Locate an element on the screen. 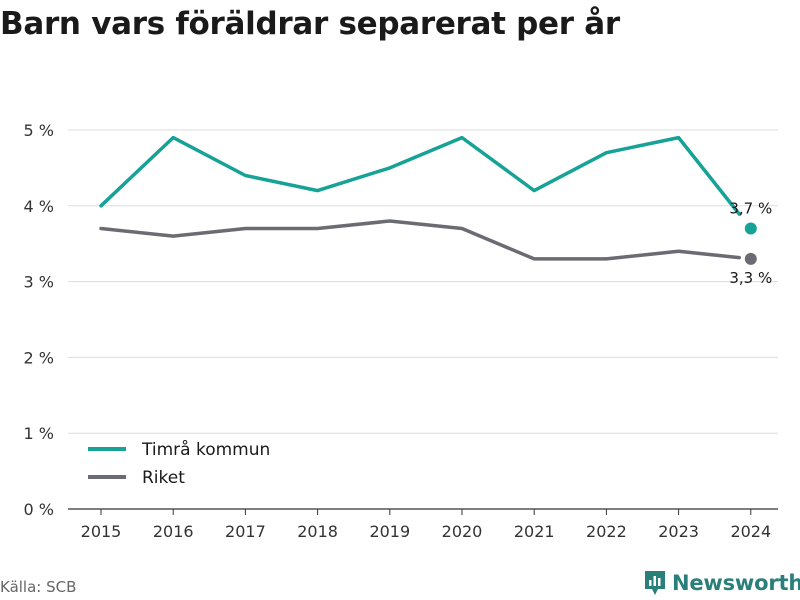  y-tick-label: 1 % is located at coordinates (39, 433).